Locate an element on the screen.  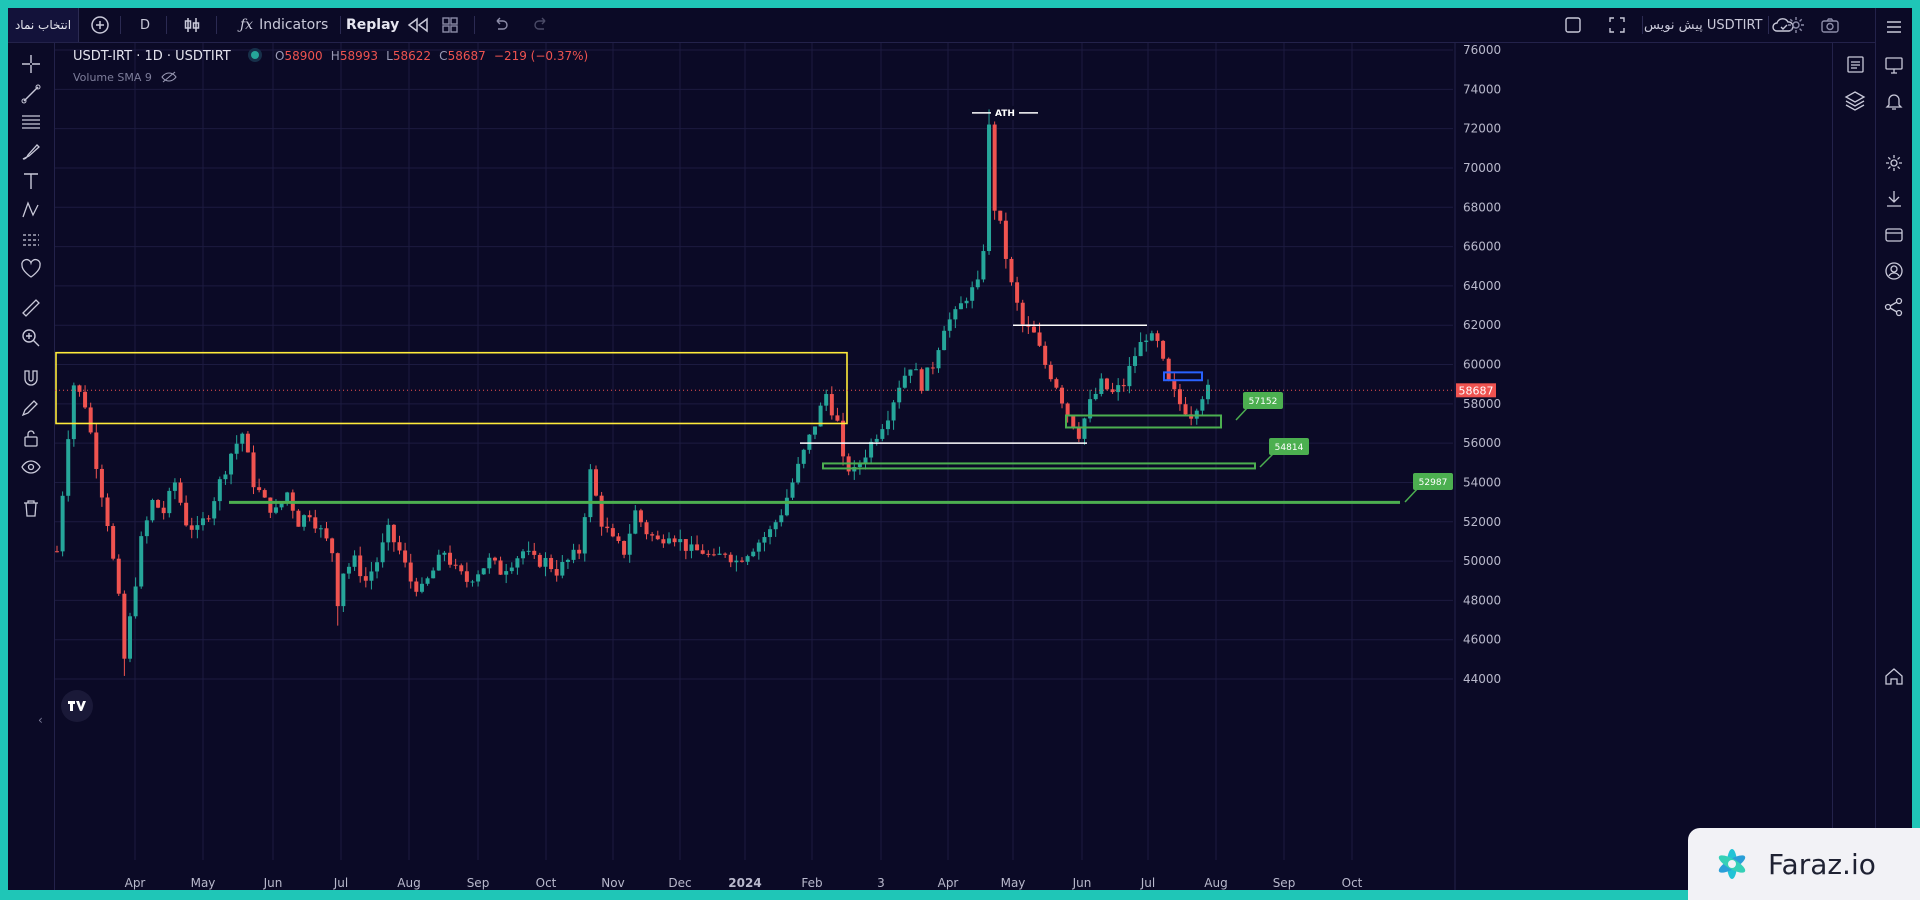
layout-icon is located at coordinates (450, 25).